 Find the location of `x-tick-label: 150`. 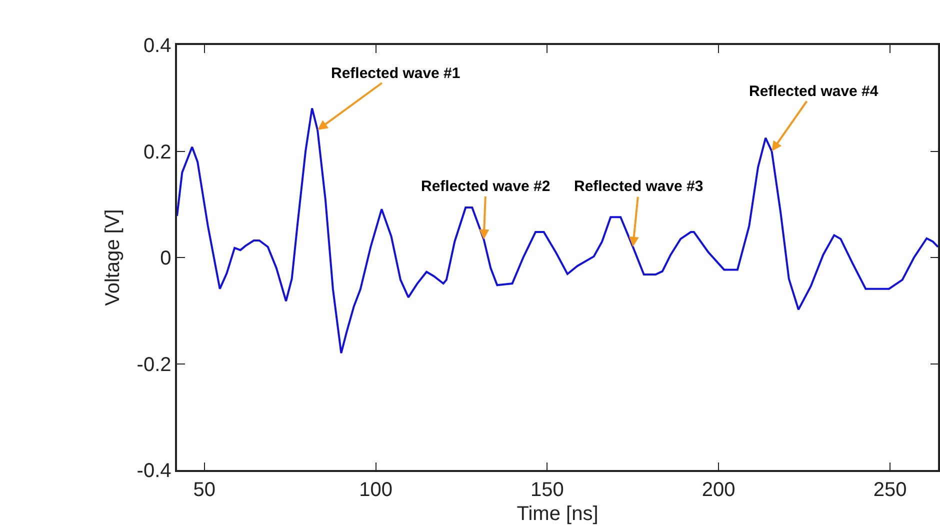

x-tick-label: 150 is located at coordinates (547, 489).